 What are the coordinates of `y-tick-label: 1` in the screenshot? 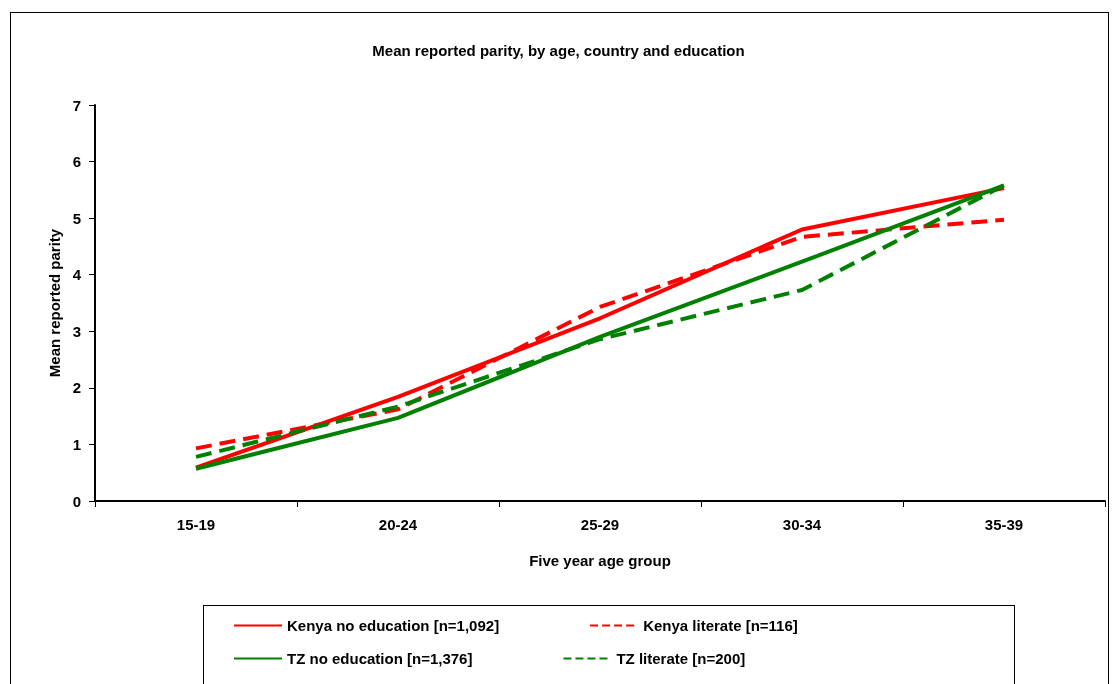 It's located at (76, 444).